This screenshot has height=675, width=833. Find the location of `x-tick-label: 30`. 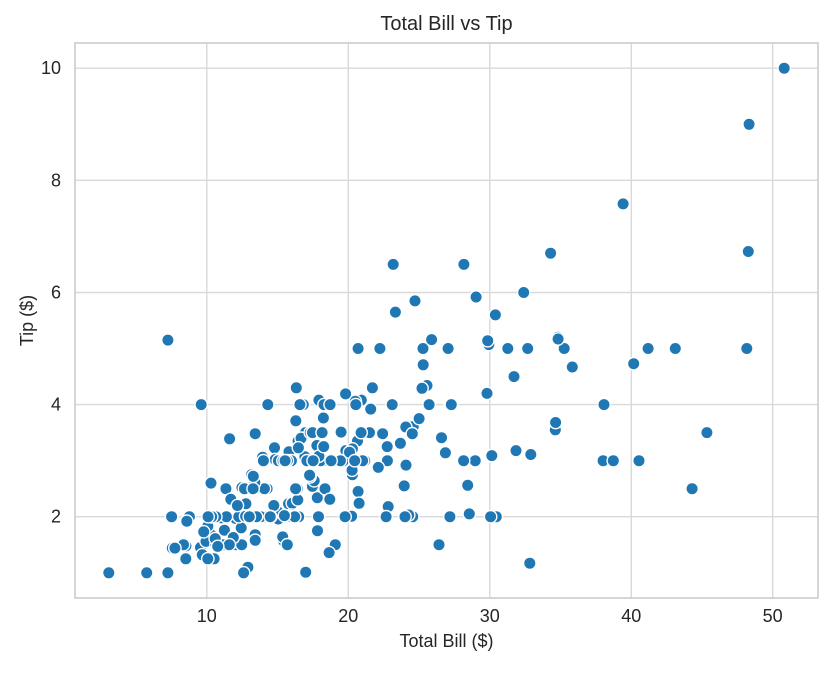

x-tick-label: 30 is located at coordinates (490, 616).